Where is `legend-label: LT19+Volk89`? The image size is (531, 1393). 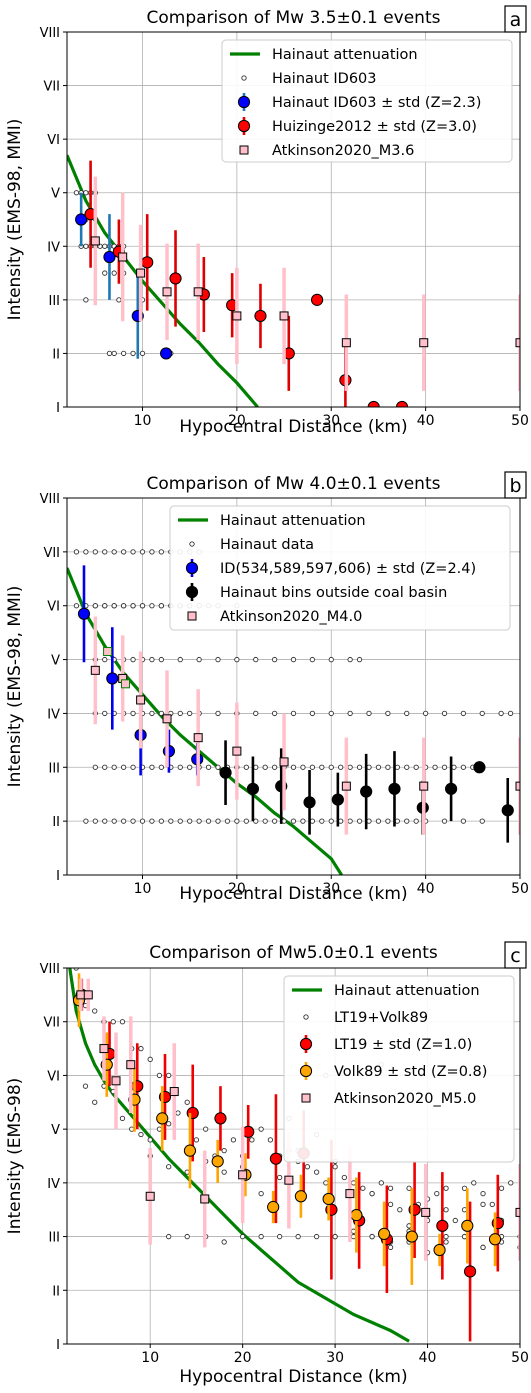
legend-label: LT19+Volk89 is located at coordinates (381, 1018).